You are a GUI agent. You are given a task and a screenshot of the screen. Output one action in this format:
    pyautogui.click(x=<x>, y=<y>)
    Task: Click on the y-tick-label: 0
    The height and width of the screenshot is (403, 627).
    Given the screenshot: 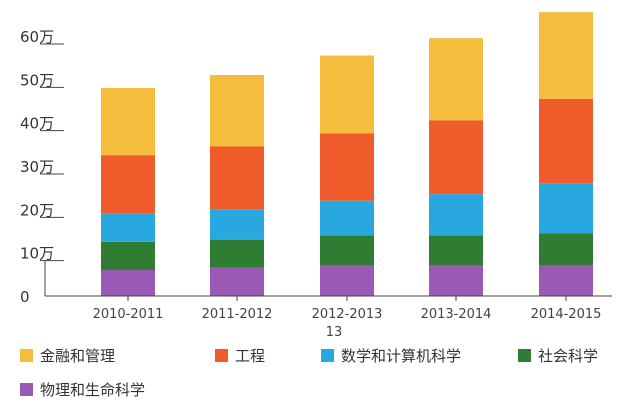 What is the action you would take?
    pyautogui.click(x=25, y=297)
    